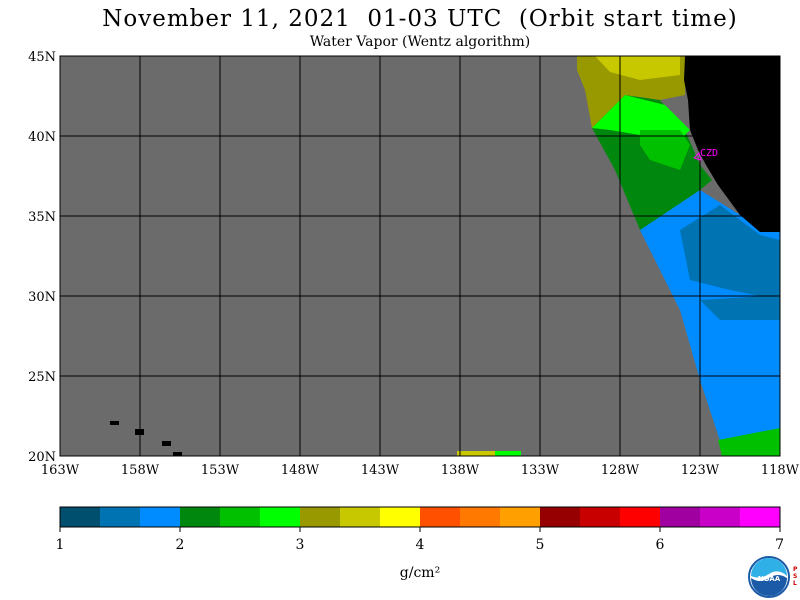  What do you see at coordinates (665, 150) in the screenshot?
I see `water-vapor-swath-midgreen` at bounding box center [665, 150].